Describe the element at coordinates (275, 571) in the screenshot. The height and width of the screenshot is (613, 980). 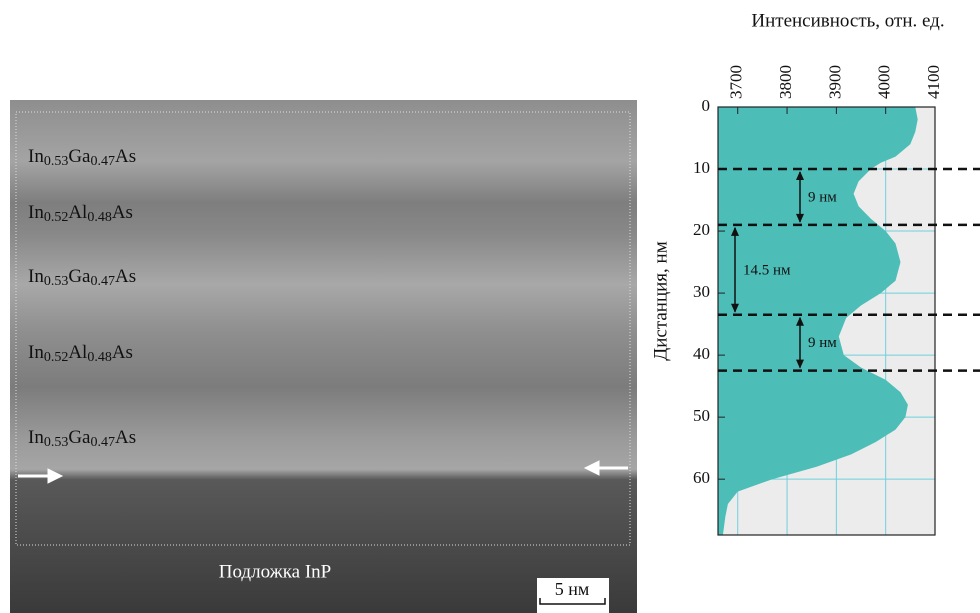
I see `substrate-label: Подложка InP` at that location.